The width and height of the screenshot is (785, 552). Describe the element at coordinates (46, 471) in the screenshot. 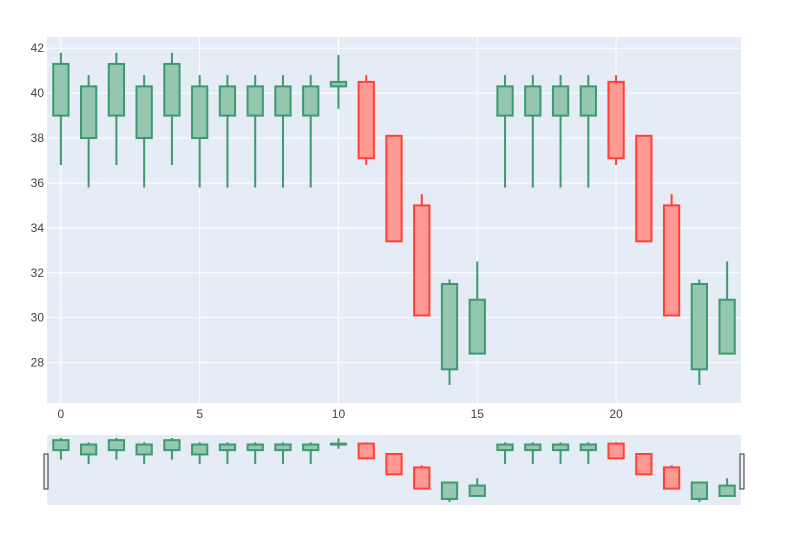

I see `rangeslider-left-handle` at that location.